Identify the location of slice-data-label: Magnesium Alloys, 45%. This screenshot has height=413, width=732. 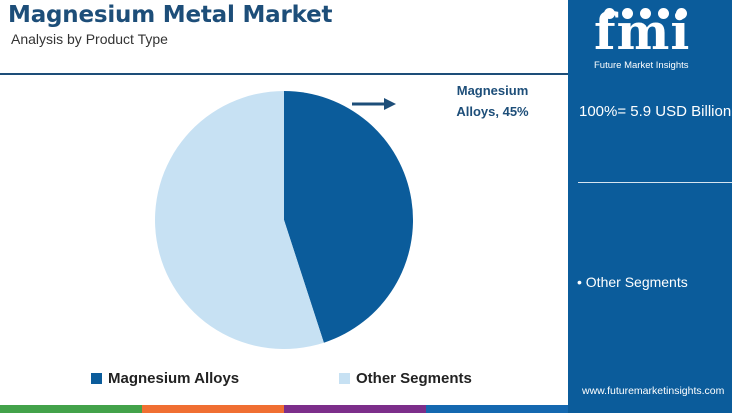
(492, 101).